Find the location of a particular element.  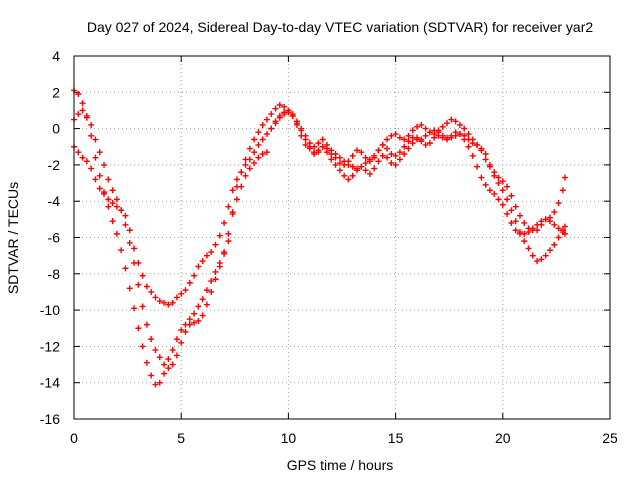

y-tick-label: -6 is located at coordinates (54, 238).